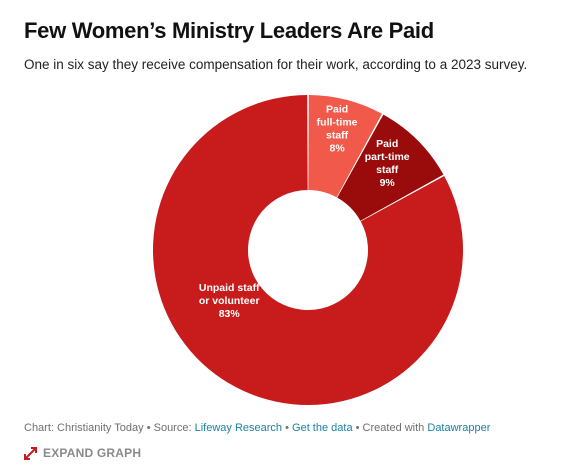  What do you see at coordinates (337, 123) in the screenshot?
I see `slice-name-line: full-time` at bounding box center [337, 123].